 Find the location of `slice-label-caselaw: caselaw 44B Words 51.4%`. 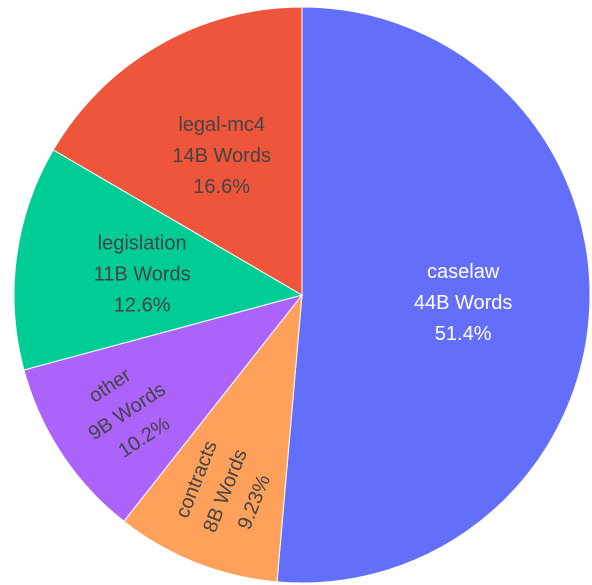

slice-label-caselaw: caselaw 44B Words 51.4% is located at coordinates (463, 303).